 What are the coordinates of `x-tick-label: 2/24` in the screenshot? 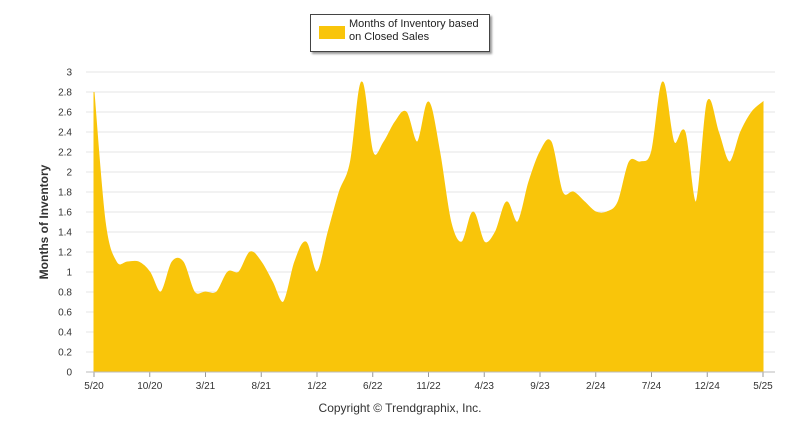 It's located at (596, 386).